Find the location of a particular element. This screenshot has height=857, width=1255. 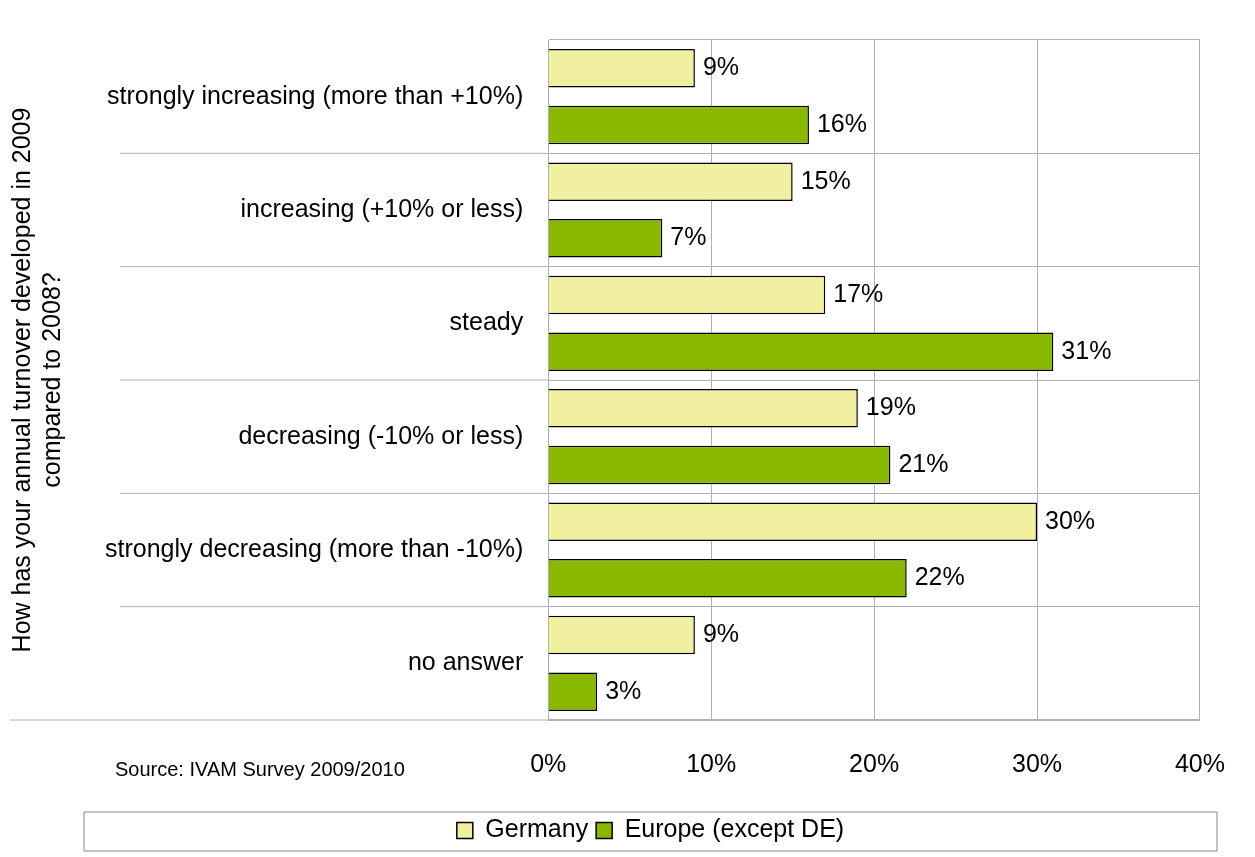

x-tick-label: 40% is located at coordinates (1200, 762).